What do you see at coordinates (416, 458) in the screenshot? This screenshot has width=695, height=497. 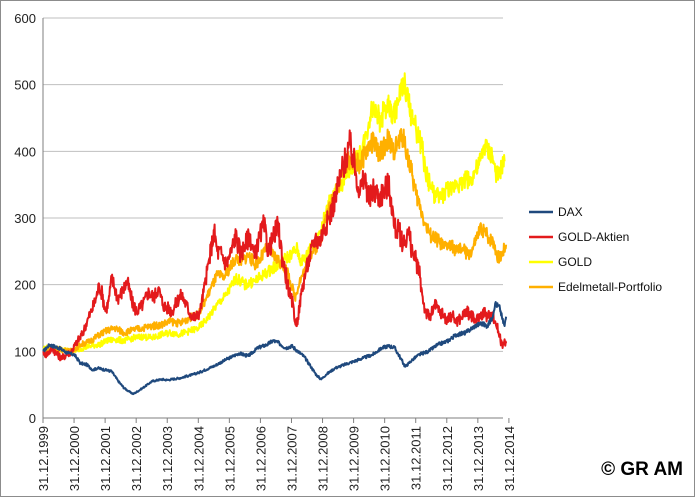 I see `x-tick-label-12: 31.12.2011` at bounding box center [416, 458].